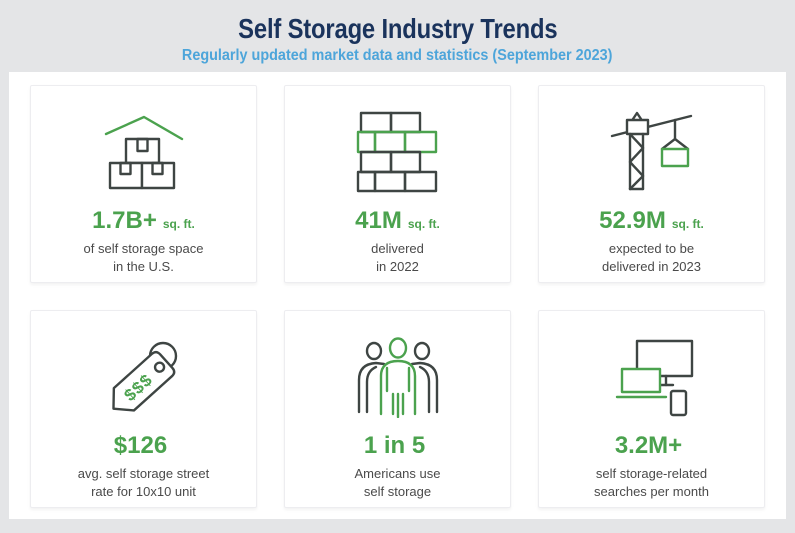 Image resolution: width=795 pixels, height=533 pixels. Describe the element at coordinates (397, 266) in the screenshot. I see `desc-line: in 2022` at that location.